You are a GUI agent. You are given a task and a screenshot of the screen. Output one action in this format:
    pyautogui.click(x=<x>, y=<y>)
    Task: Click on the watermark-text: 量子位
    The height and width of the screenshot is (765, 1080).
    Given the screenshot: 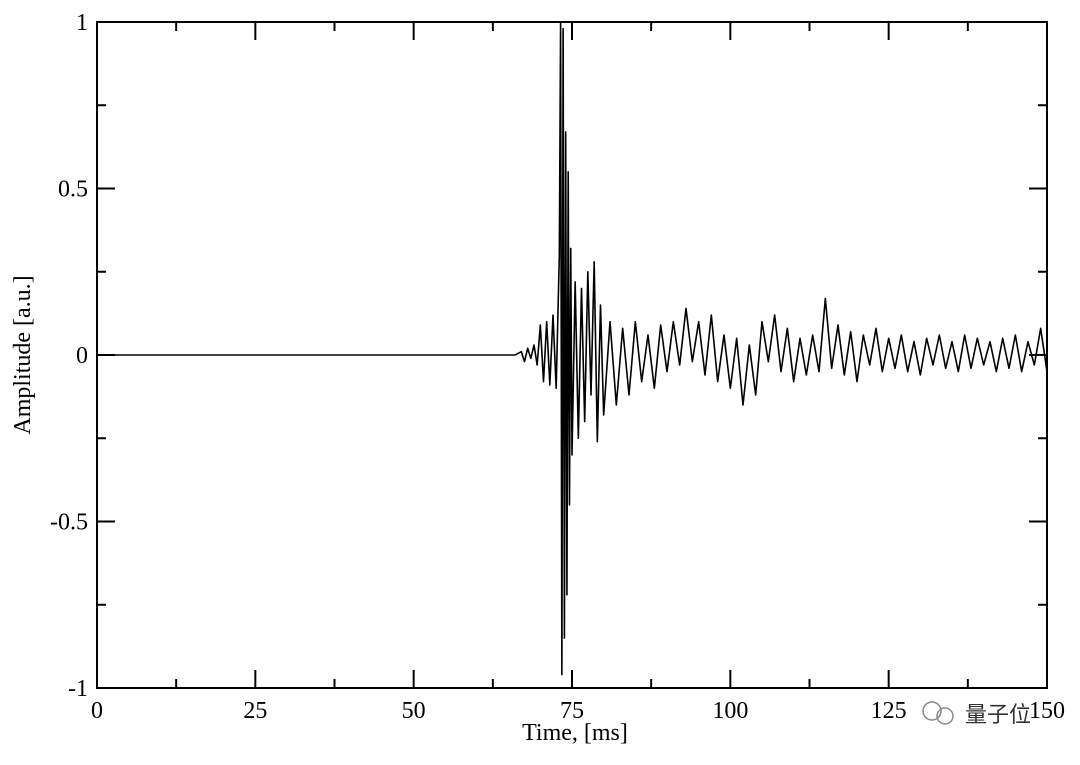 What is the action you would take?
    pyautogui.click(x=998, y=715)
    